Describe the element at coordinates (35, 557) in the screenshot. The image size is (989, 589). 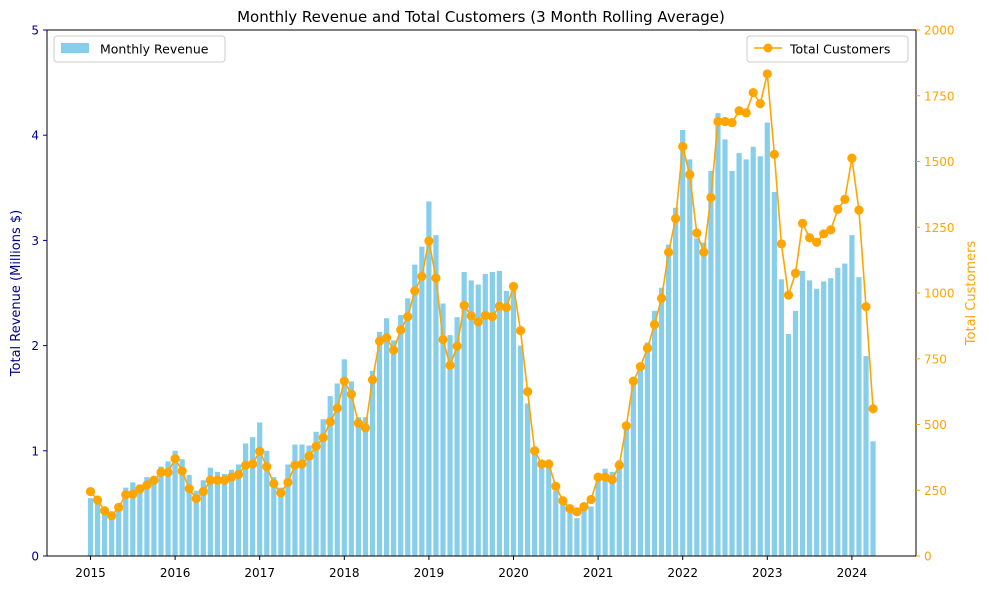
I see `y-left-tick-label: 0` at that location.